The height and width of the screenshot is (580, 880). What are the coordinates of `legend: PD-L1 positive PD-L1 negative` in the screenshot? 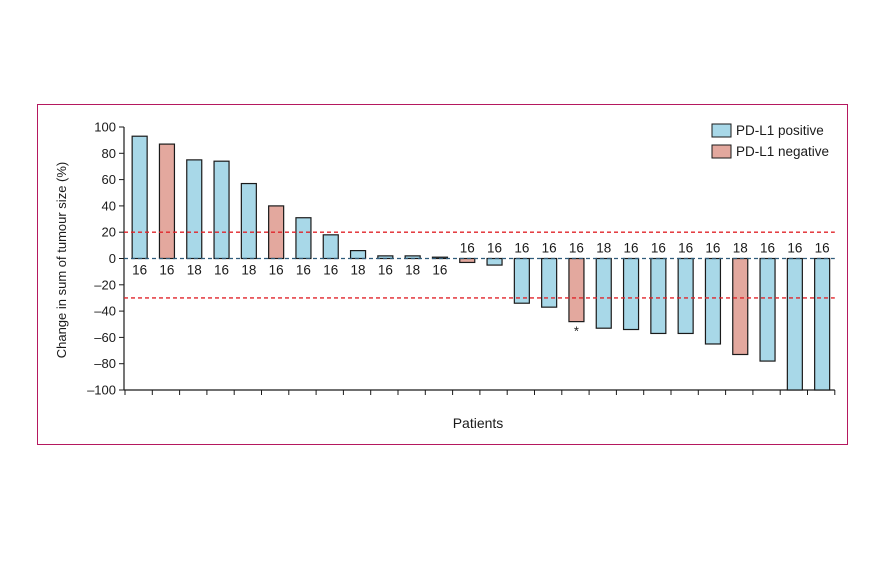 It's located at (770, 141).